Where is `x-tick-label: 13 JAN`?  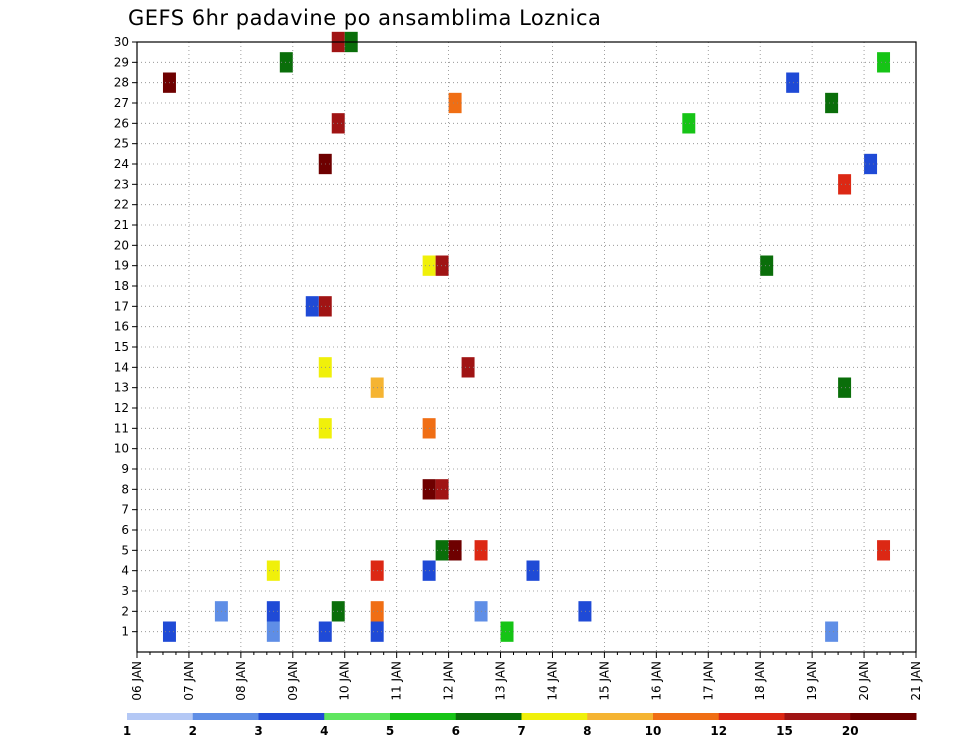
x-tick-label: 13 JAN is located at coordinates (501, 681).